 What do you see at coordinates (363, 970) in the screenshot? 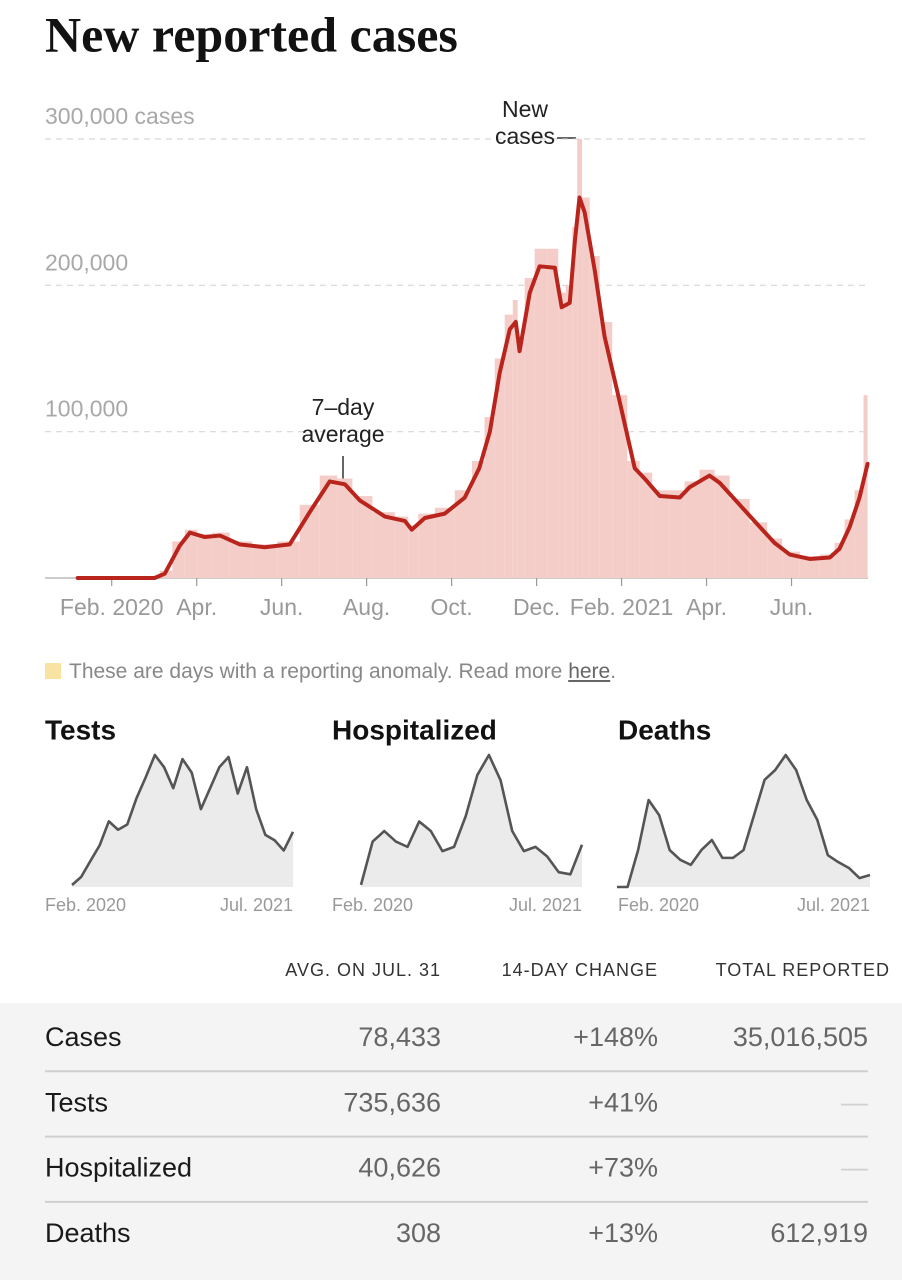
I see `column-header: AVG. ON JUL. 31` at bounding box center [363, 970].